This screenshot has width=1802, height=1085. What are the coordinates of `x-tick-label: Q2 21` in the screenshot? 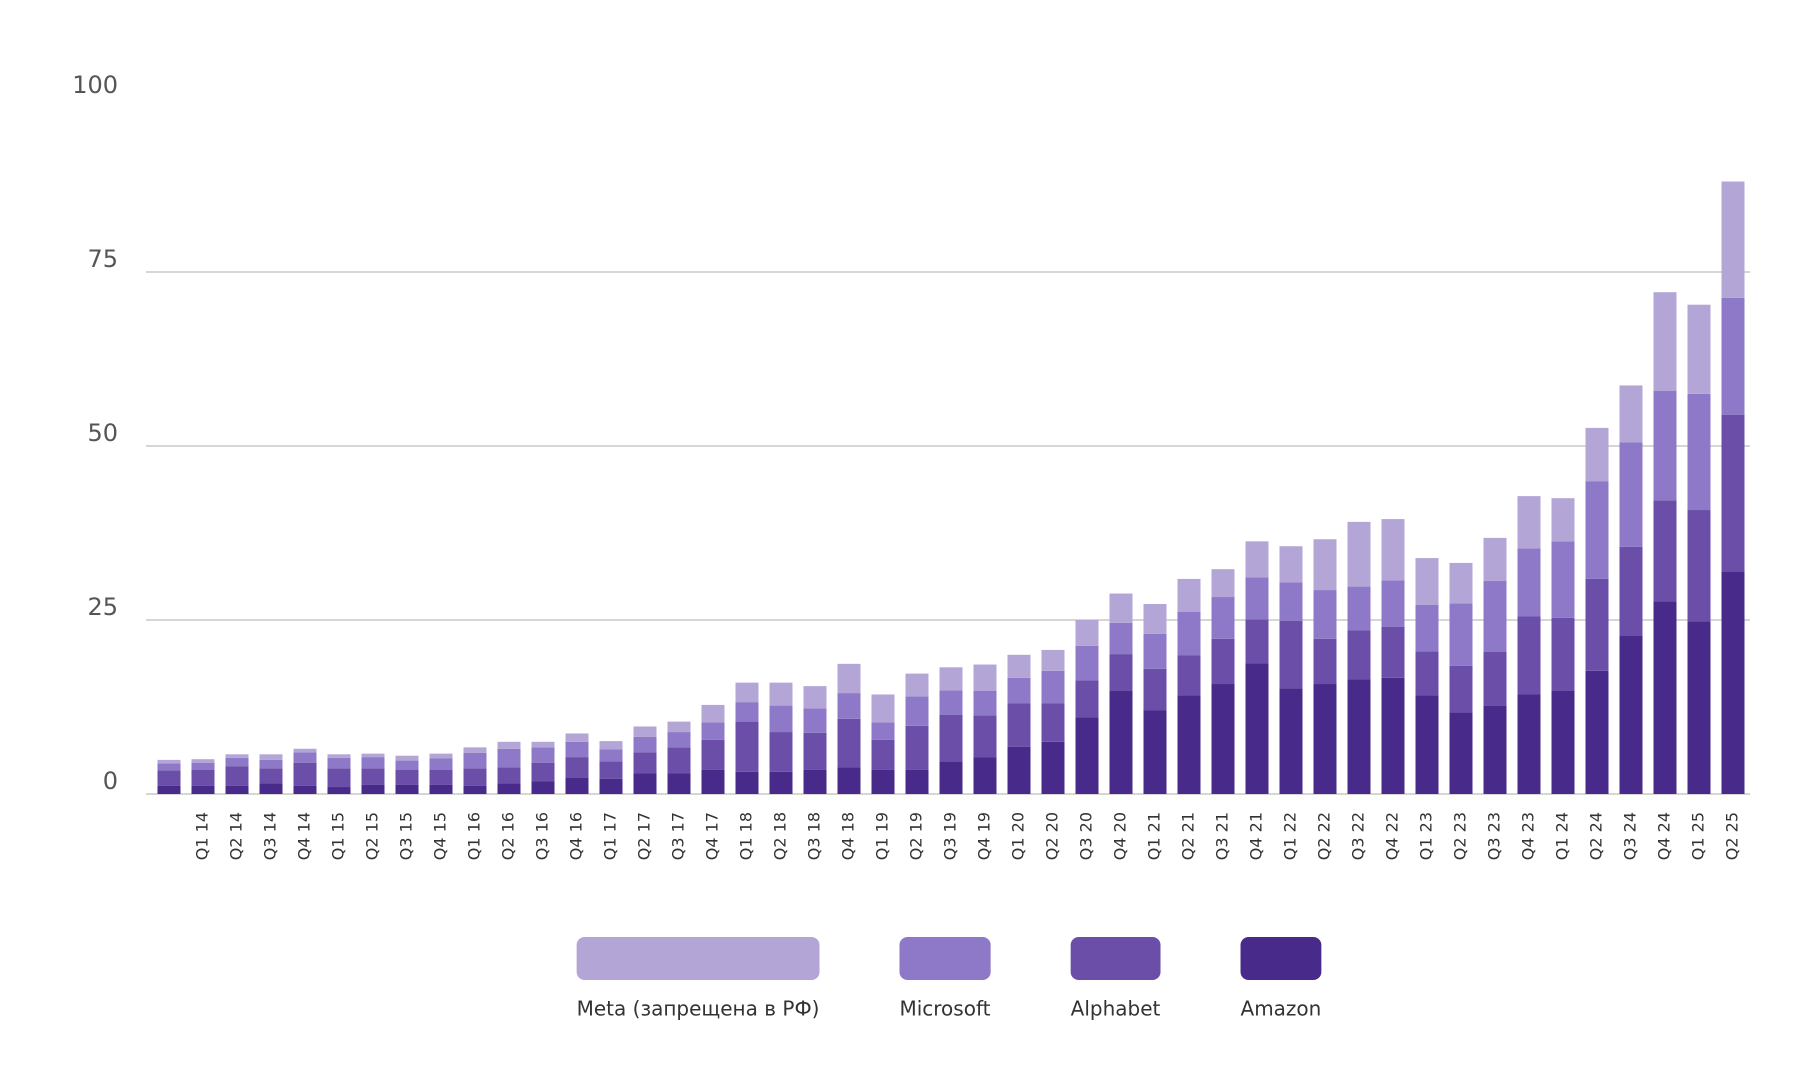 It's located at (1188, 836).